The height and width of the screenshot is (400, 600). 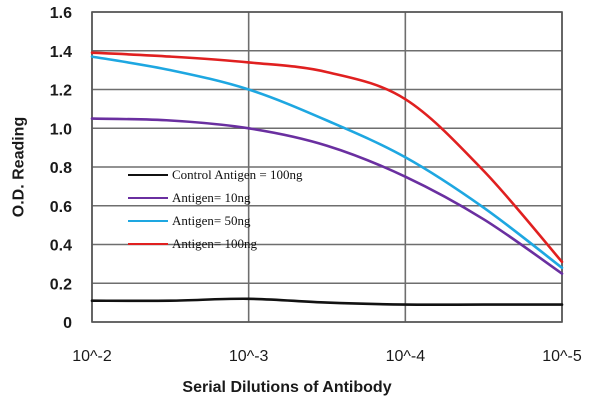 I want to click on legend-label: Control Antigen = 100ng, so click(x=237, y=174).